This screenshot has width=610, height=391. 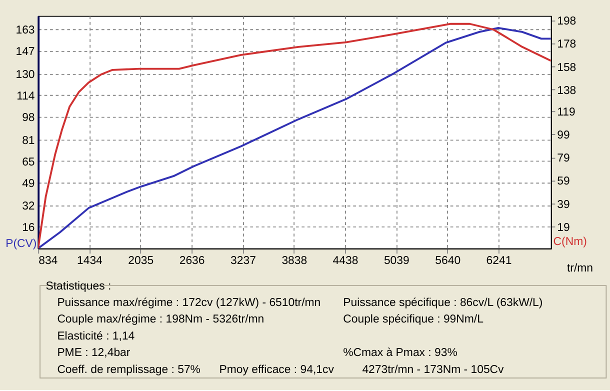 I want to click on y2-tick-label: 19, so click(x=563, y=228).